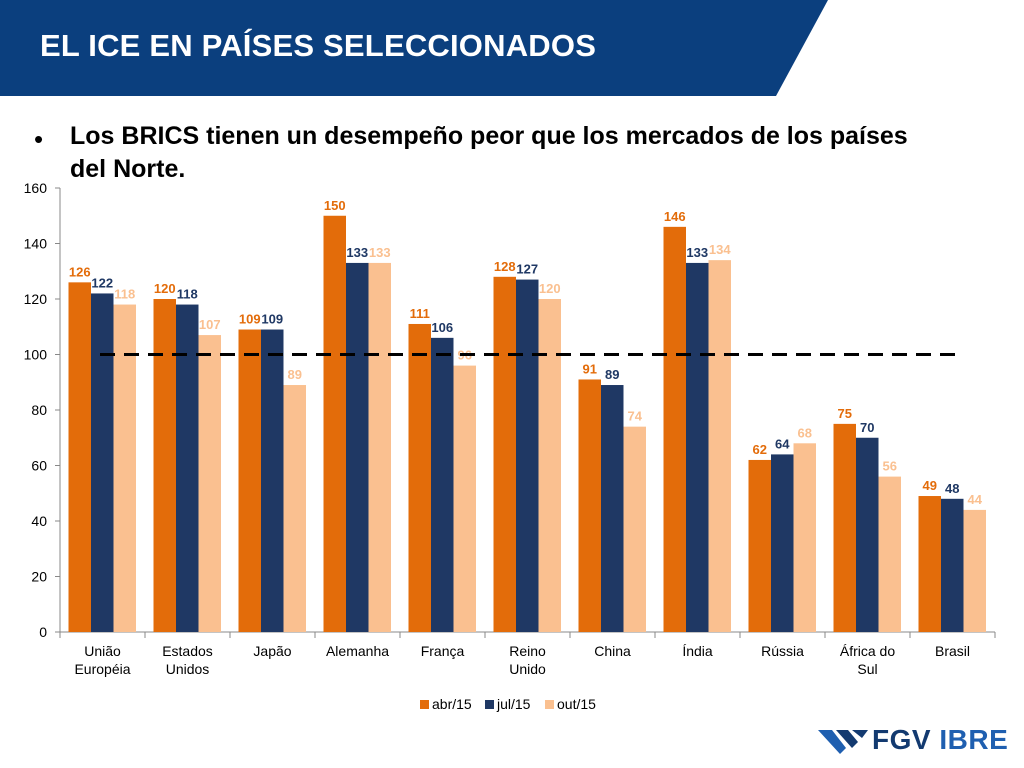  I want to click on header-background, so click(414, 48).